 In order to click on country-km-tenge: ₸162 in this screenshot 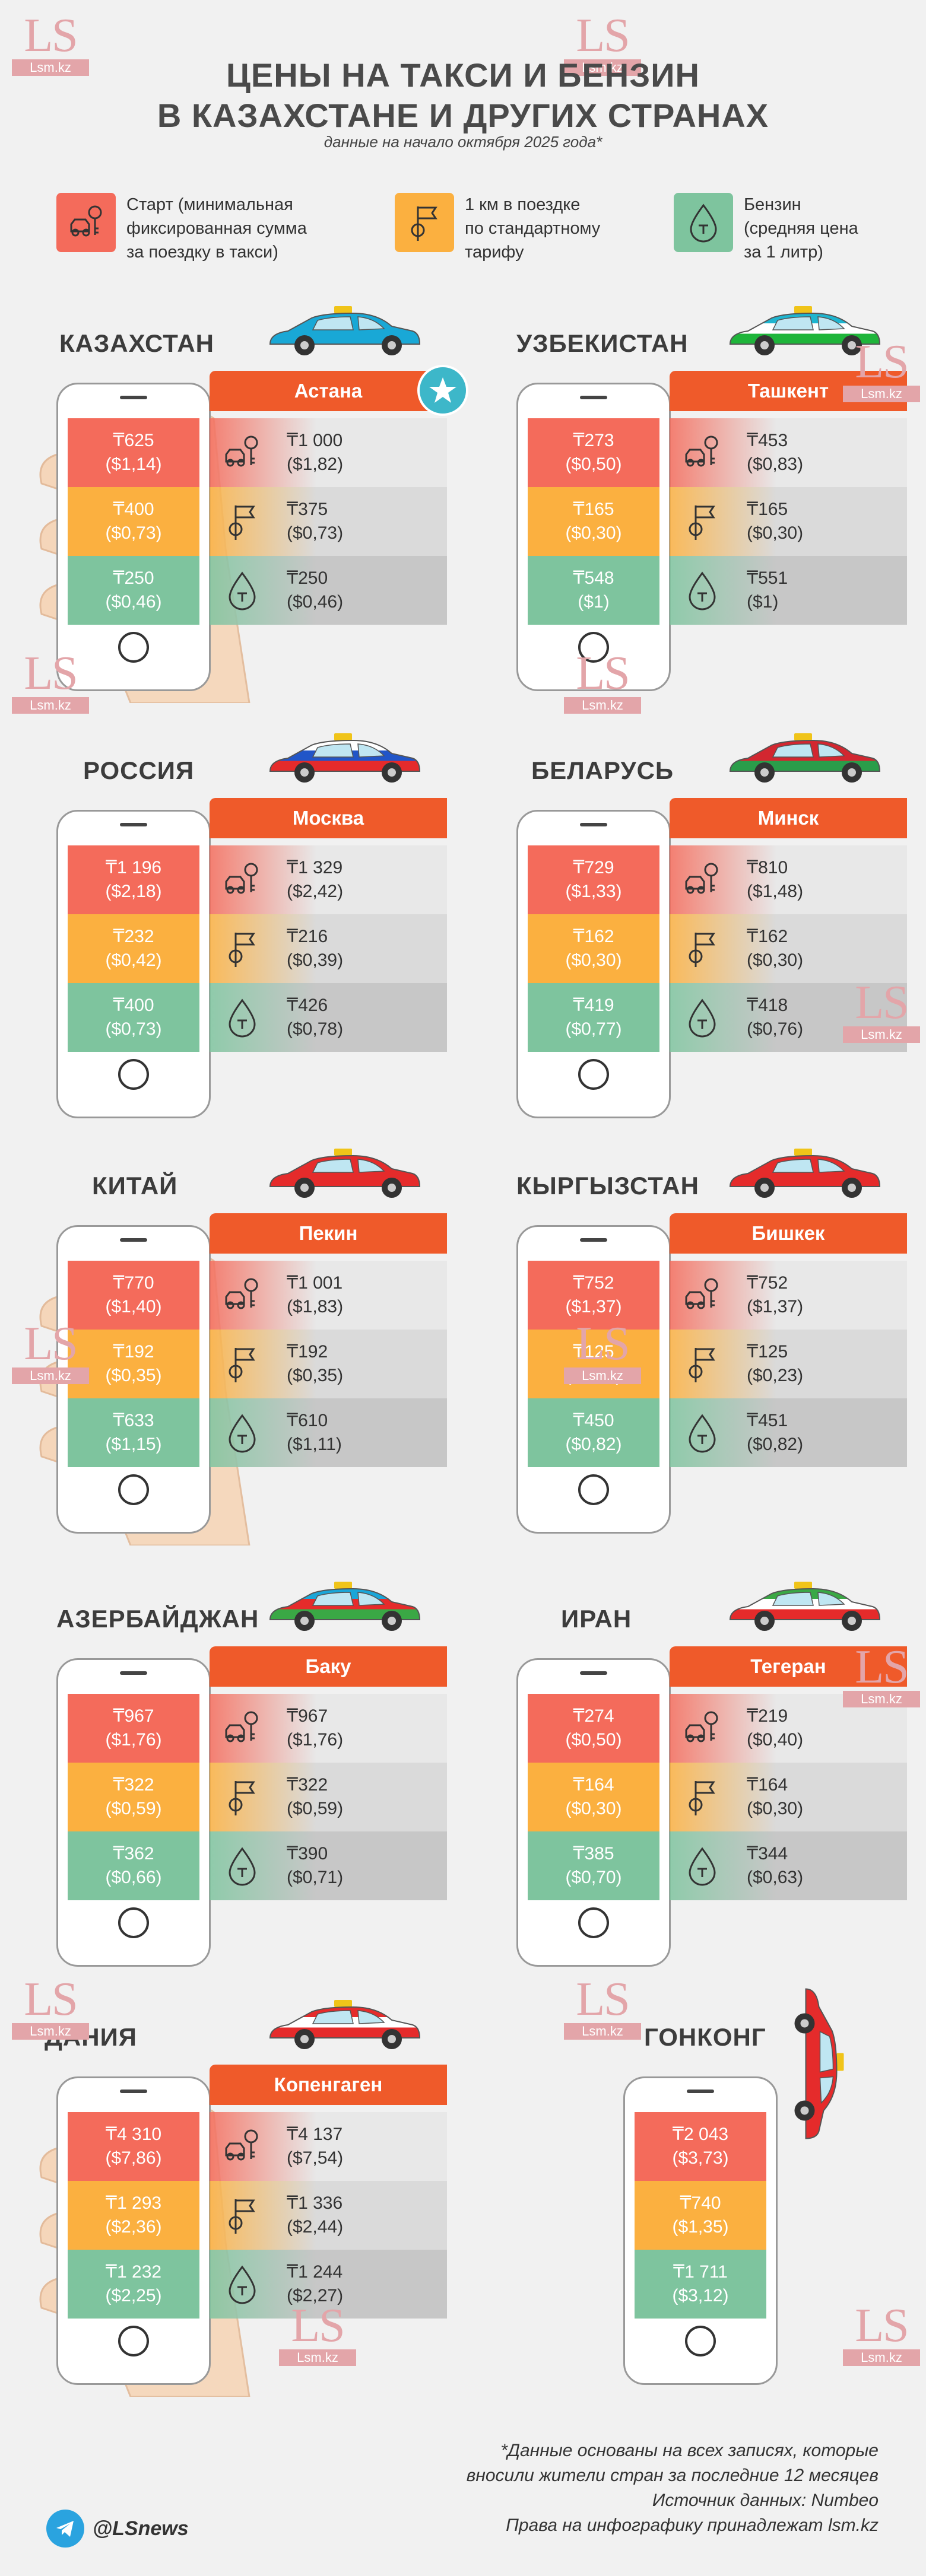, I will do `click(593, 936)`.